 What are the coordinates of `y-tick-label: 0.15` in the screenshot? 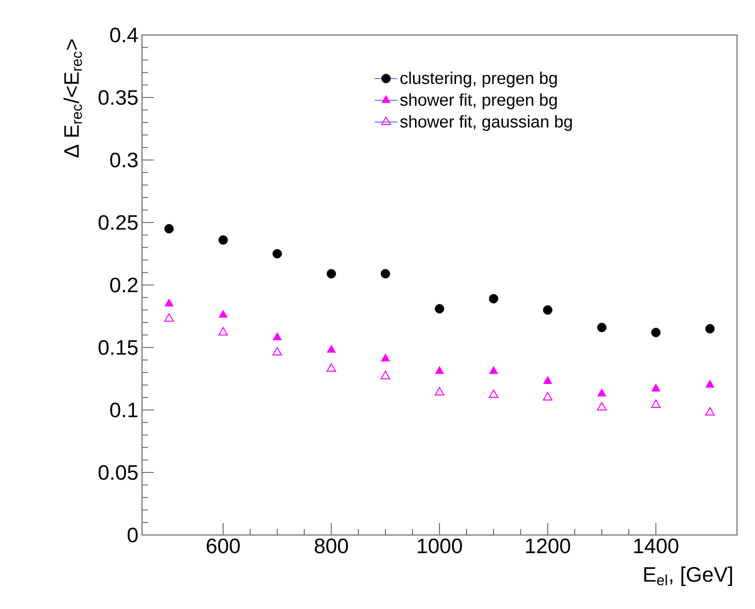 It's located at (118, 347).